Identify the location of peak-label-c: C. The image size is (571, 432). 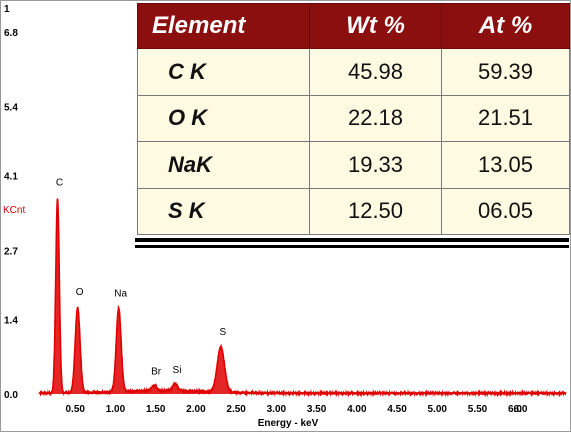
(59, 183).